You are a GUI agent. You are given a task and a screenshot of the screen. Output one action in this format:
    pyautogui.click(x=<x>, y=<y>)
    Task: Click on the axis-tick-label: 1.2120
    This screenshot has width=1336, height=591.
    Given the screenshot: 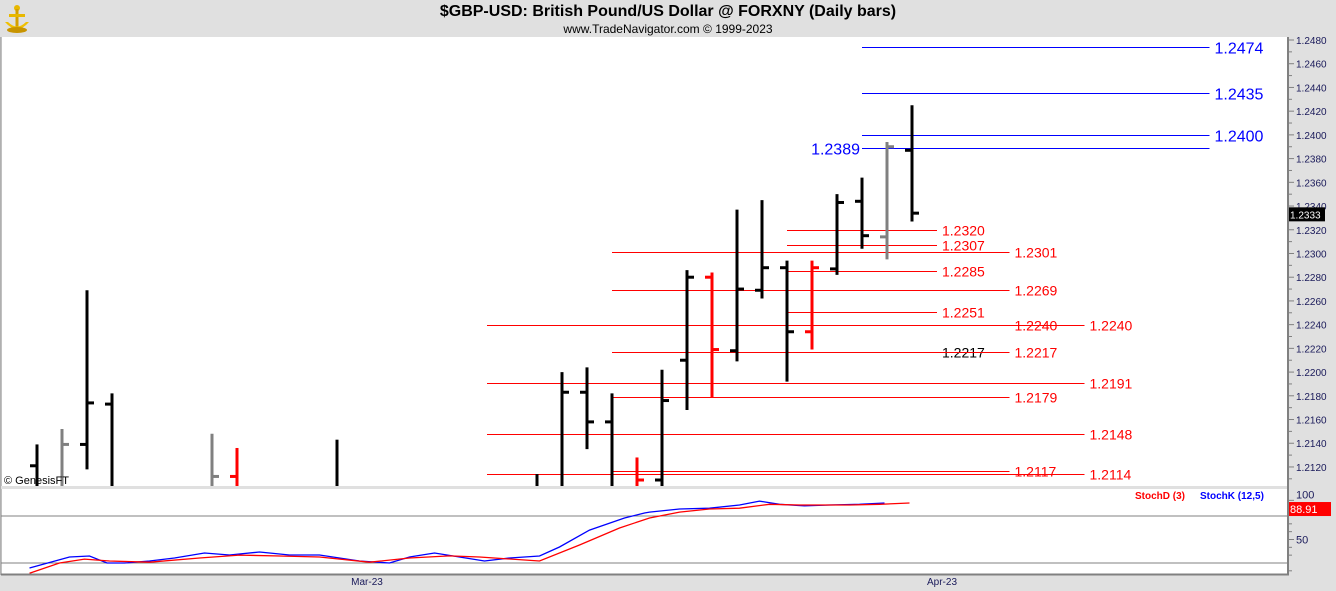 What is the action you would take?
    pyautogui.click(x=1311, y=468)
    